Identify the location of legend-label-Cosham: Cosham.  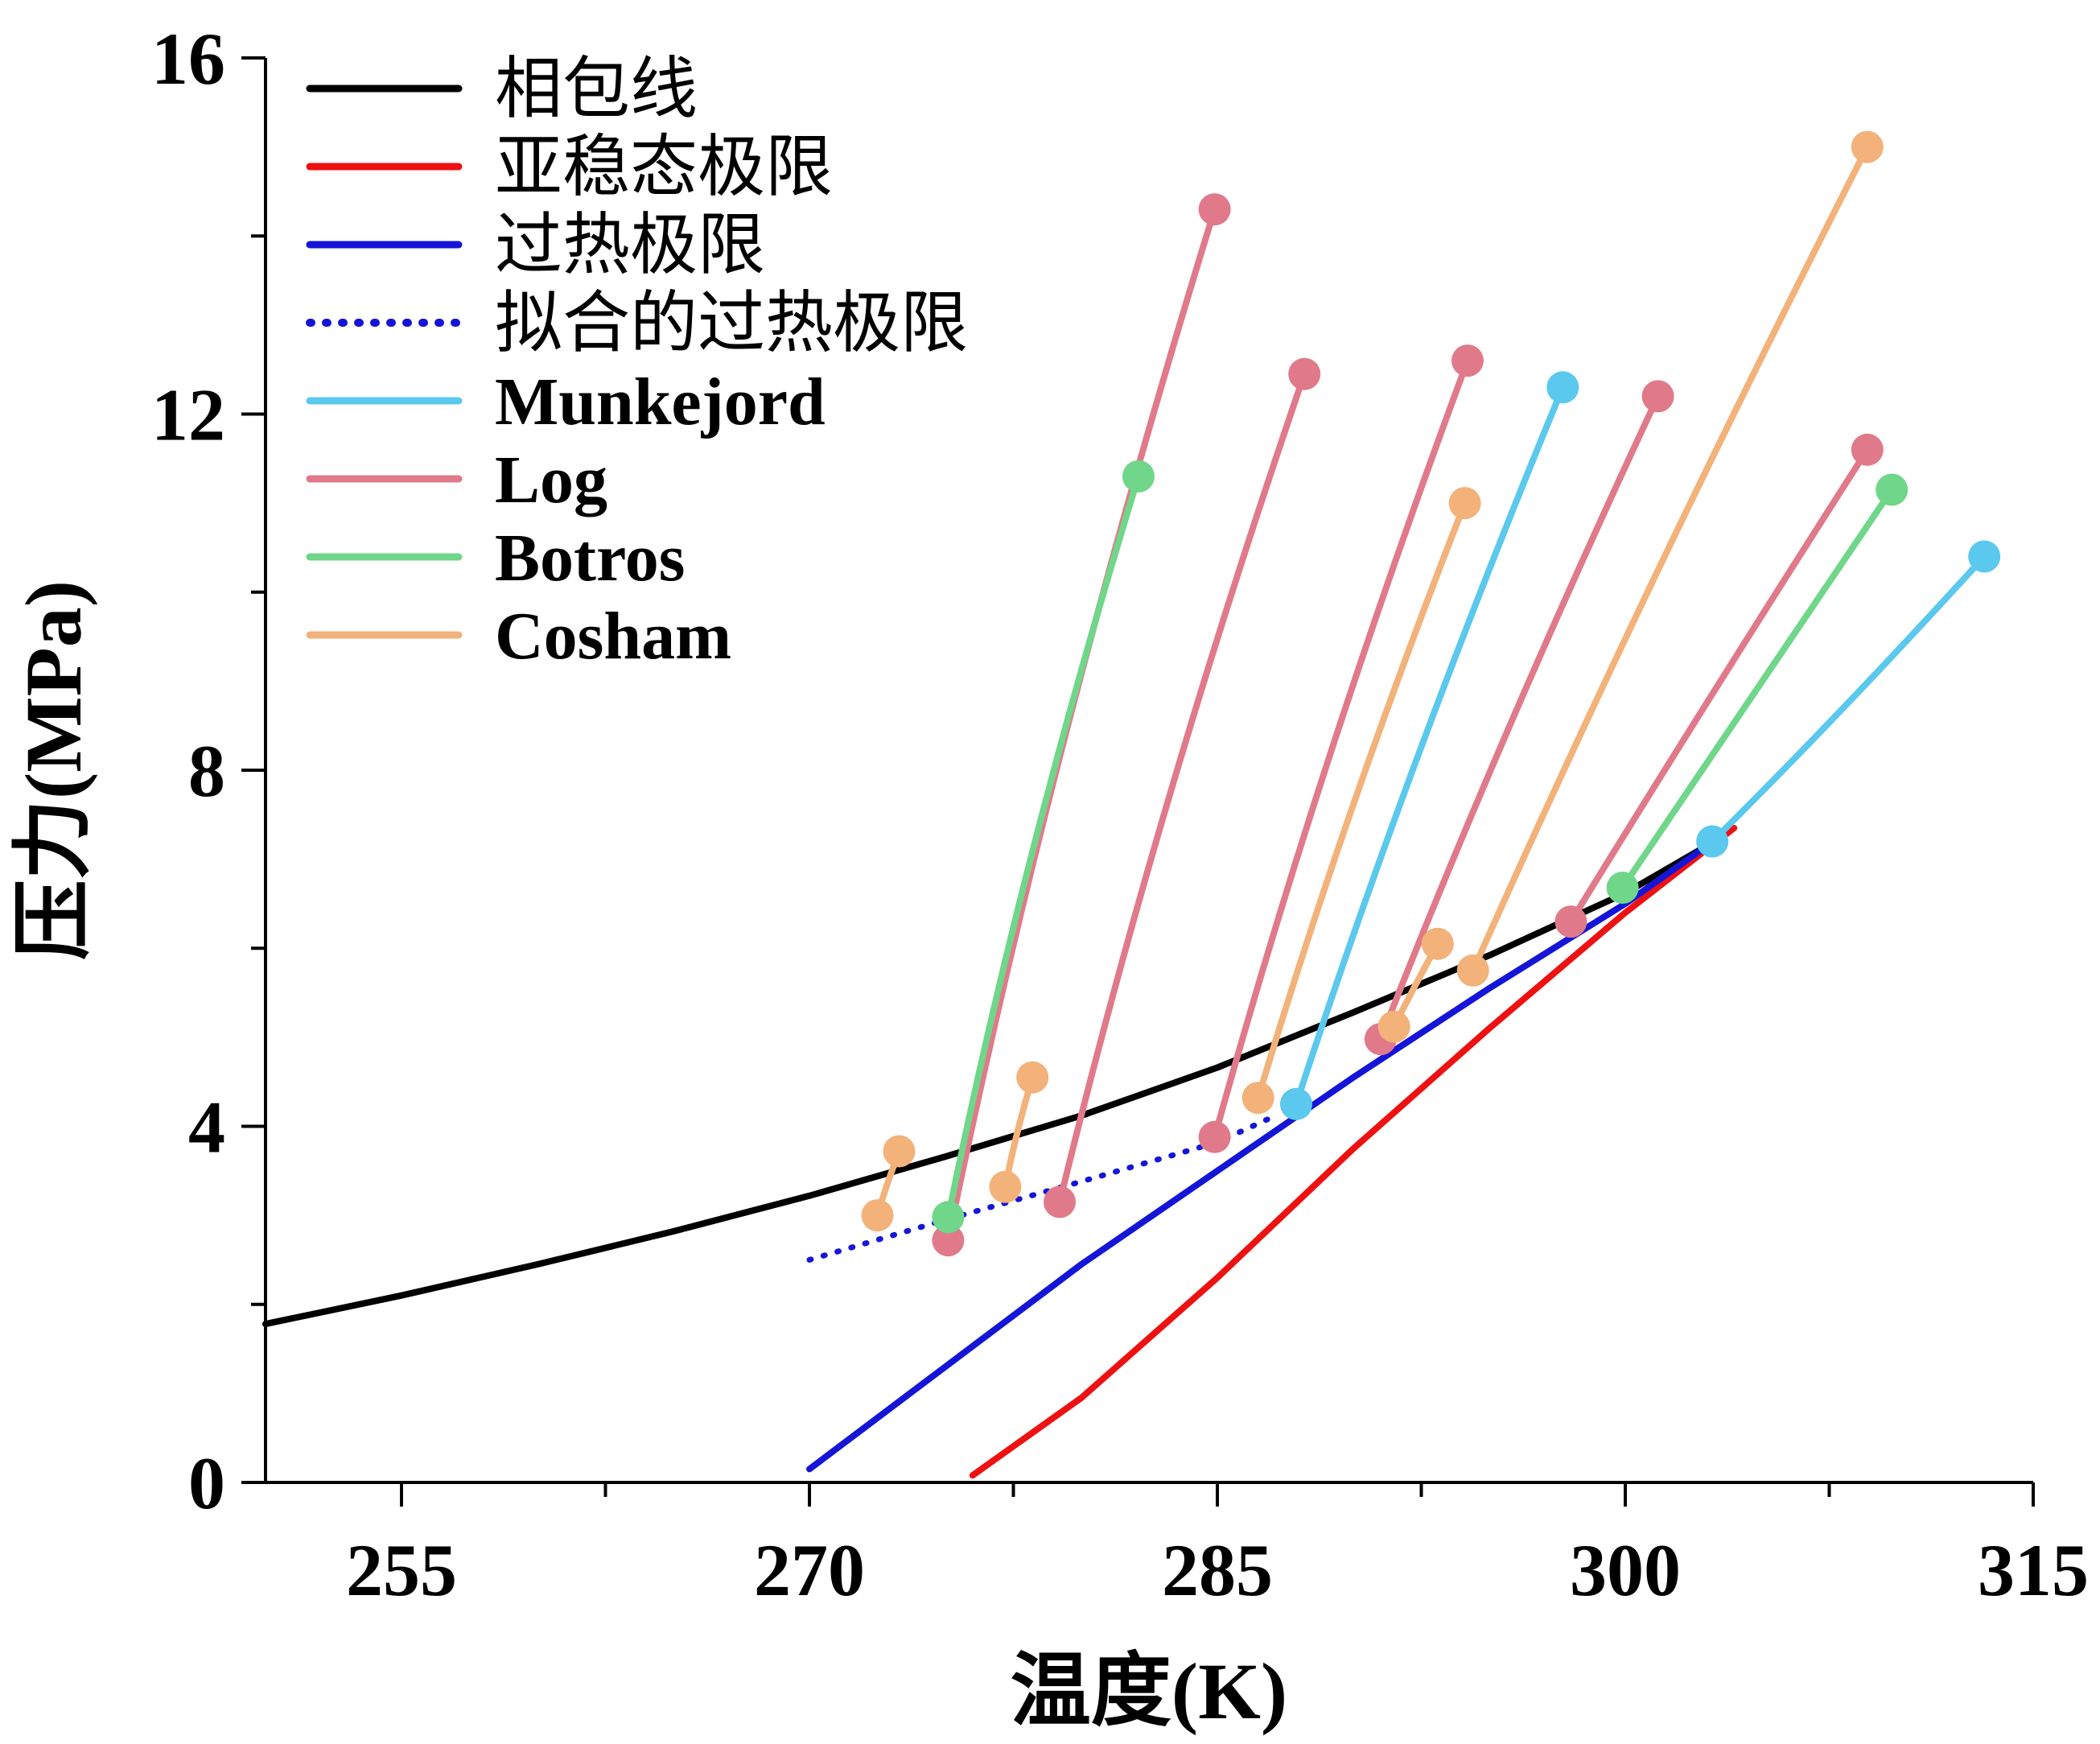
(613, 636).